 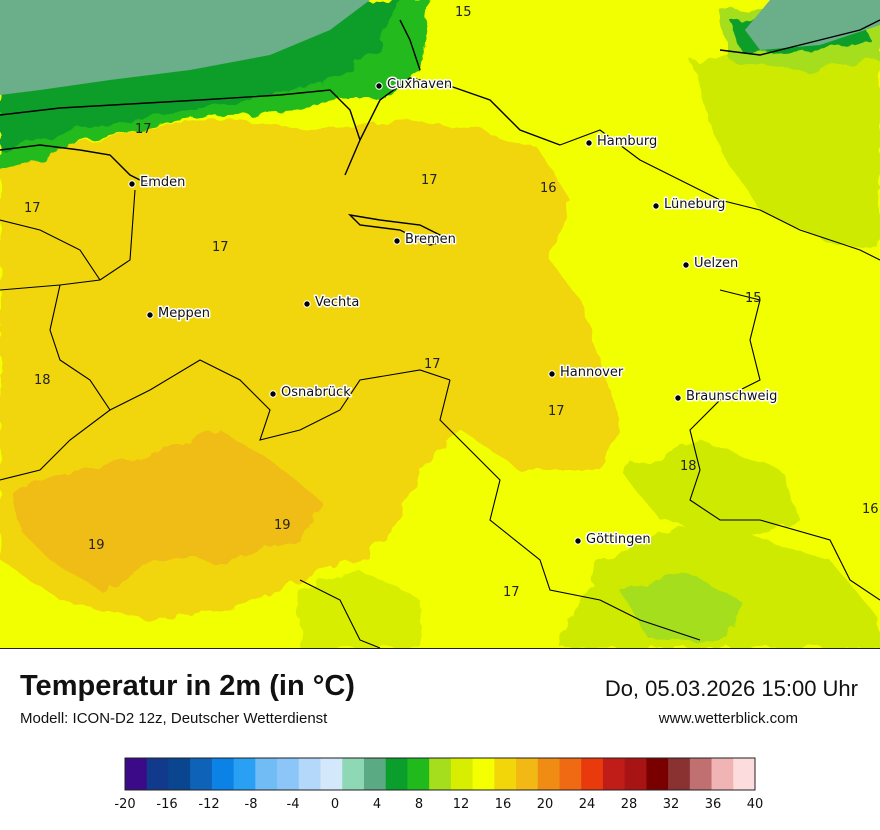 What do you see at coordinates (419, 84) in the screenshot?
I see `svg-text: Cuxhaven` at bounding box center [419, 84].